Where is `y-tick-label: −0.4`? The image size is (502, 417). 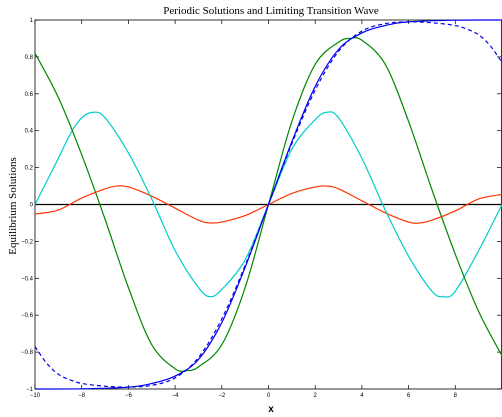
y-tick-label: −0.4 is located at coordinates (27, 279).